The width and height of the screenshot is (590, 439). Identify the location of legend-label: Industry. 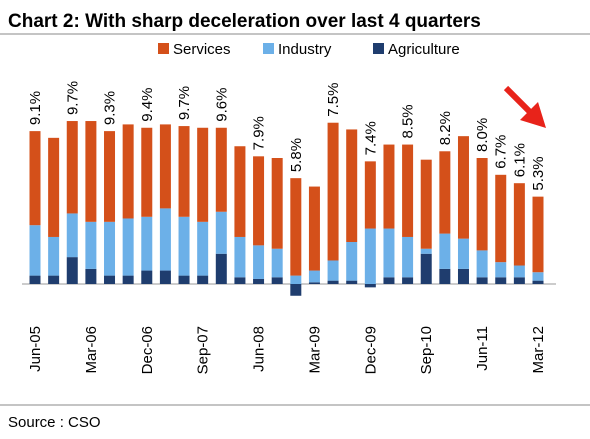
(305, 49).